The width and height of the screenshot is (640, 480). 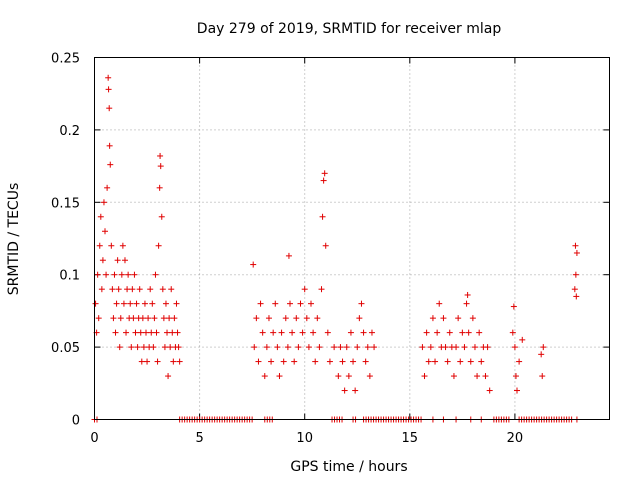 What do you see at coordinates (515, 438) in the screenshot?
I see `x-tick-label: 20` at bounding box center [515, 438].